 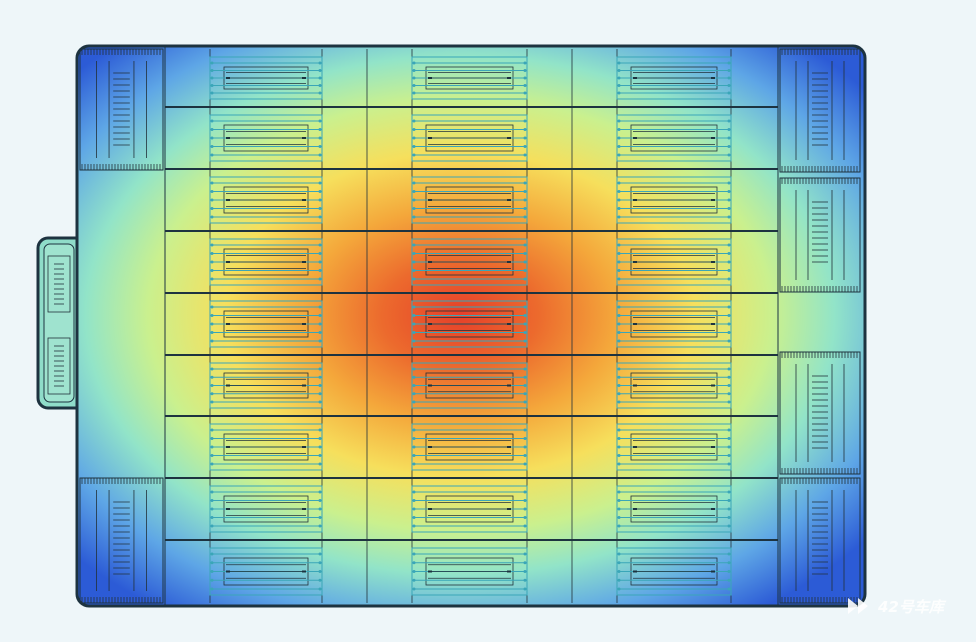 What do you see at coordinates (897, 607) in the screenshot?
I see `watermark: 42号车库` at bounding box center [897, 607].